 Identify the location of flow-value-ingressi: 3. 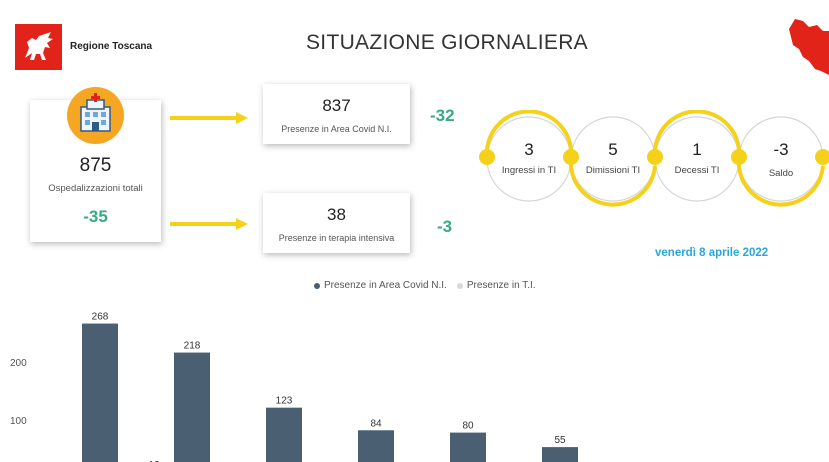
(529, 149).